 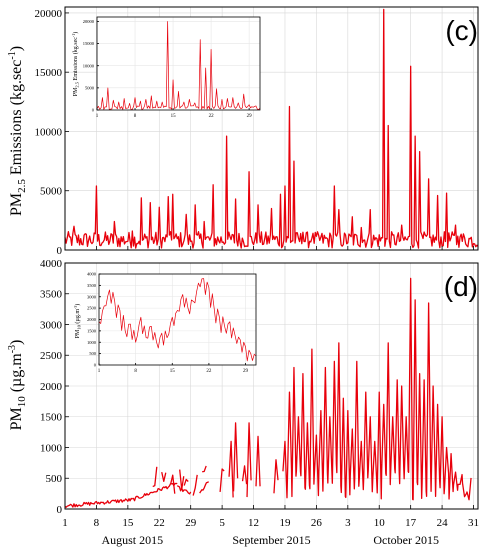 I want to click on month-label-september: September 2015, so click(x=271, y=540).